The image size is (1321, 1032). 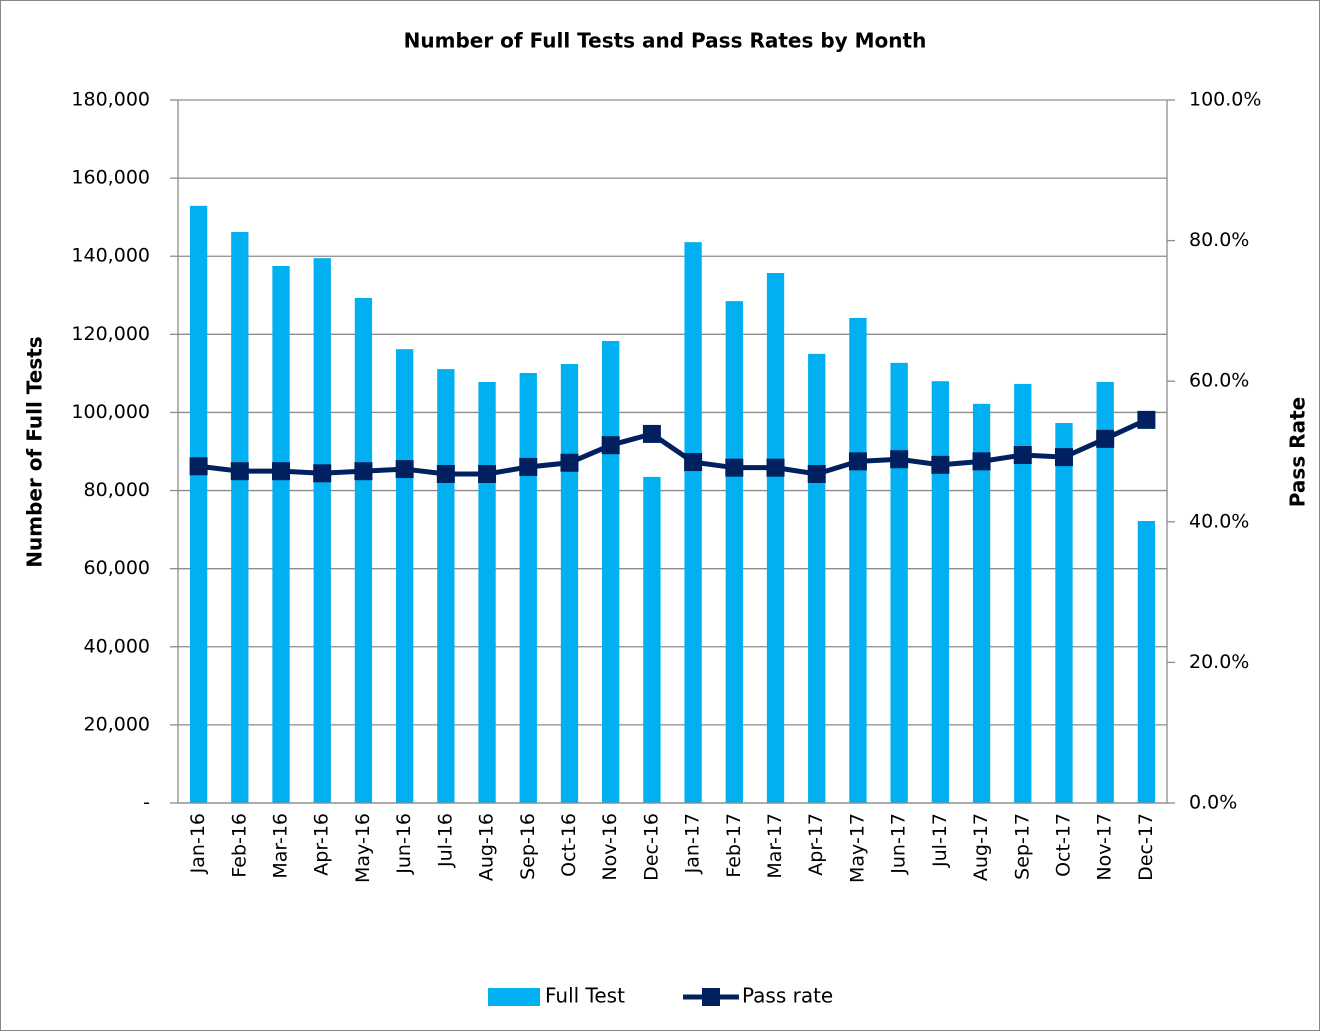 What do you see at coordinates (117, 568) in the screenshot?
I see `y-tick-label: 60,000` at bounding box center [117, 568].